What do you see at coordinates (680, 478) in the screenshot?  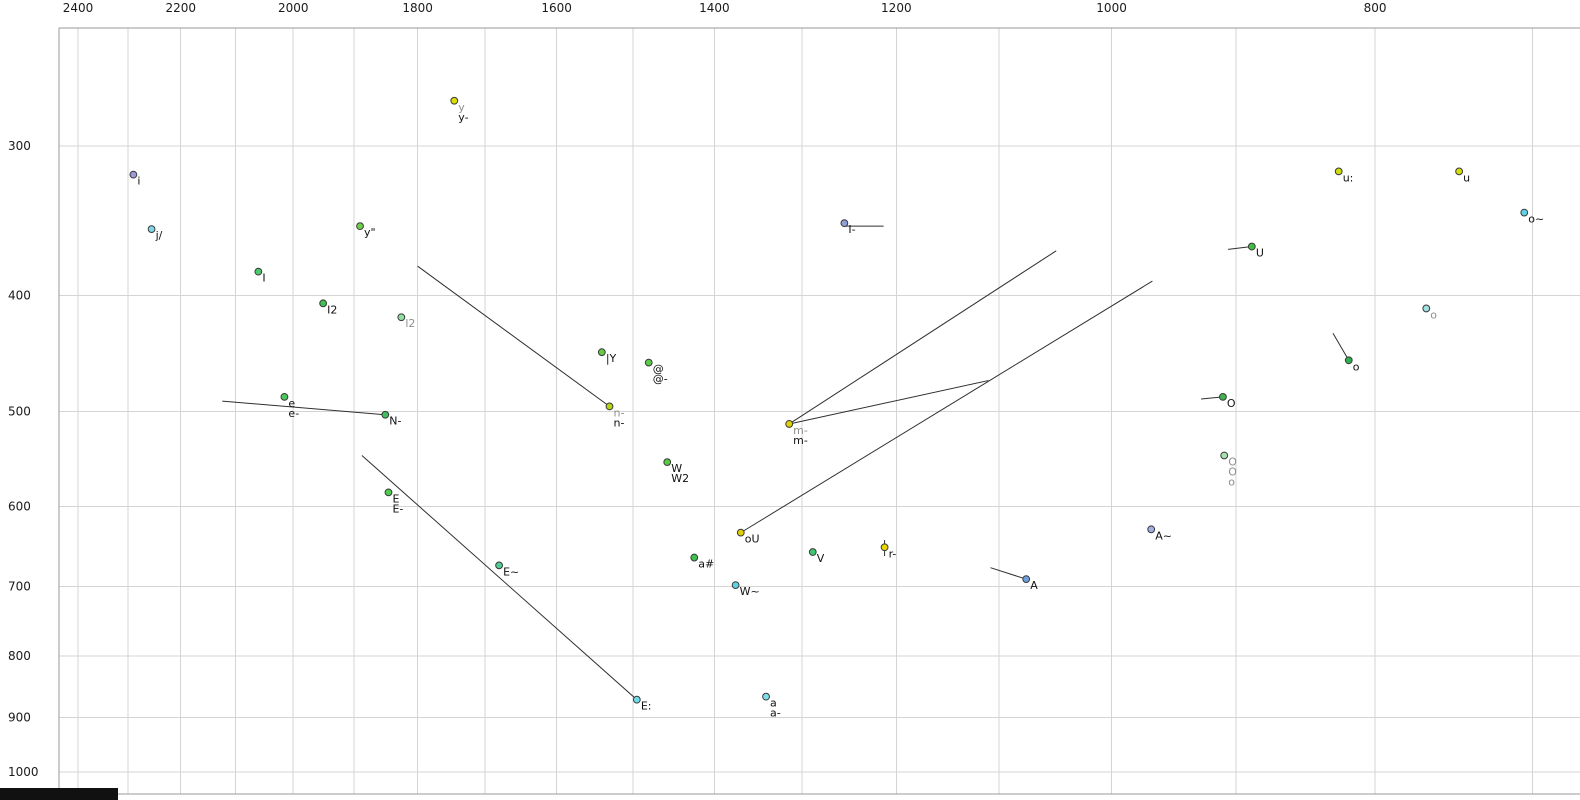 I see `point-label-cap-w: W2` at bounding box center [680, 478].